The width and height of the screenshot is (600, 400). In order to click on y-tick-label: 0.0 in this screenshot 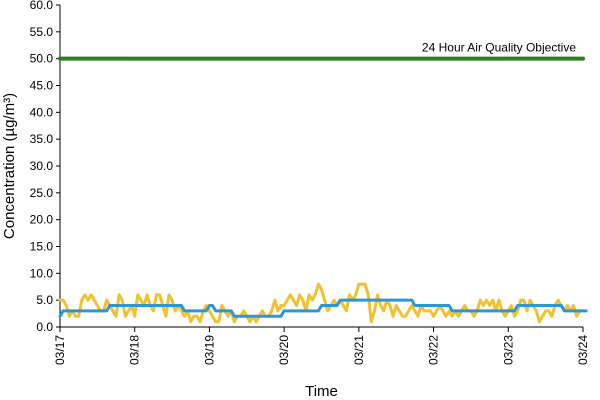, I will do `click(44, 327)`.